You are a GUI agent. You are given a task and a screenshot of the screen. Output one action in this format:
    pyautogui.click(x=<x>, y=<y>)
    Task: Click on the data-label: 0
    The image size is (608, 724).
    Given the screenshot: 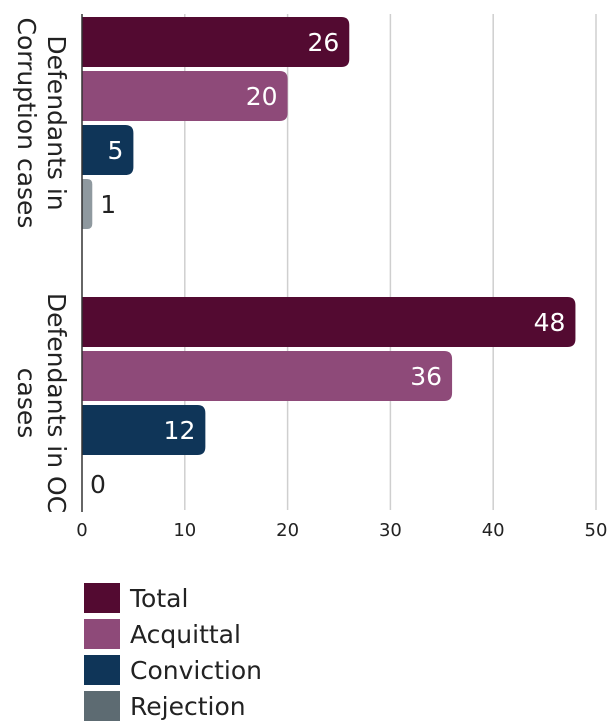 What is the action you would take?
    pyautogui.click(x=98, y=484)
    